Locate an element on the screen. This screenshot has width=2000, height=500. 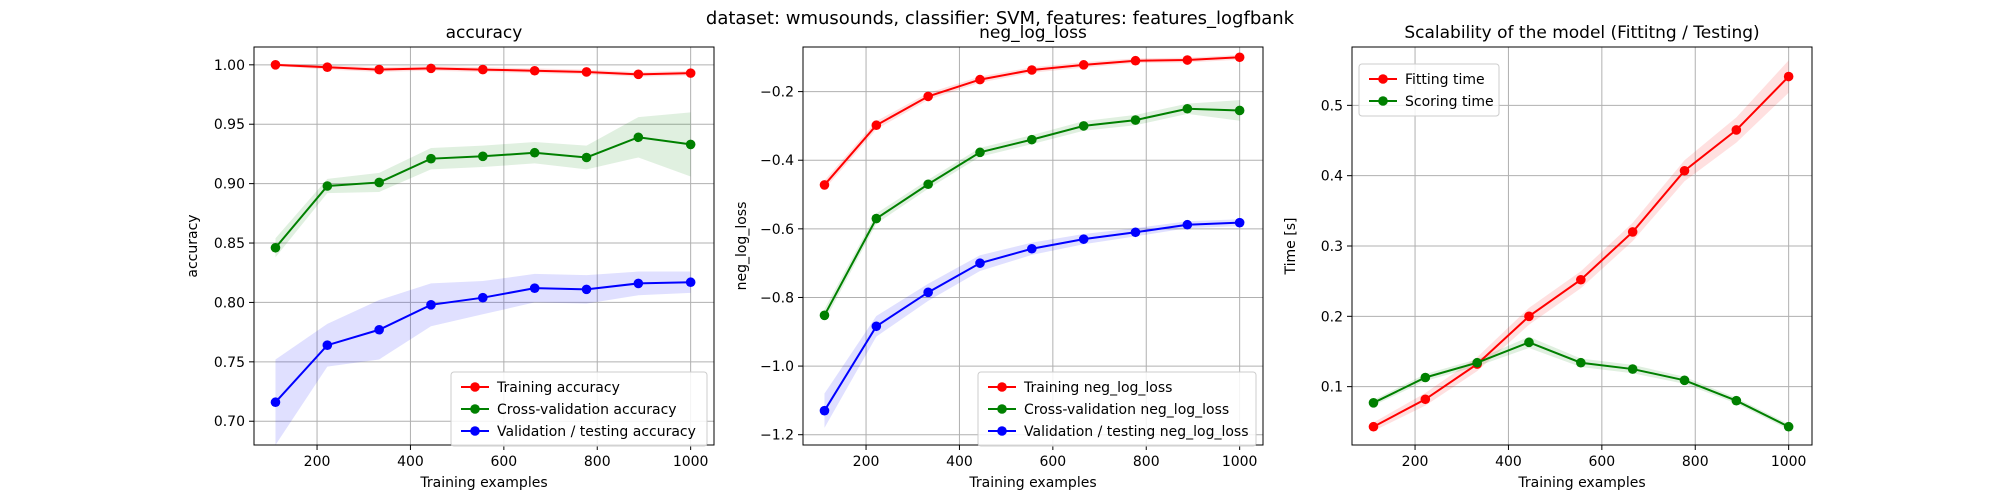
x-axis-label: Training examples is located at coordinates (1032, 483).